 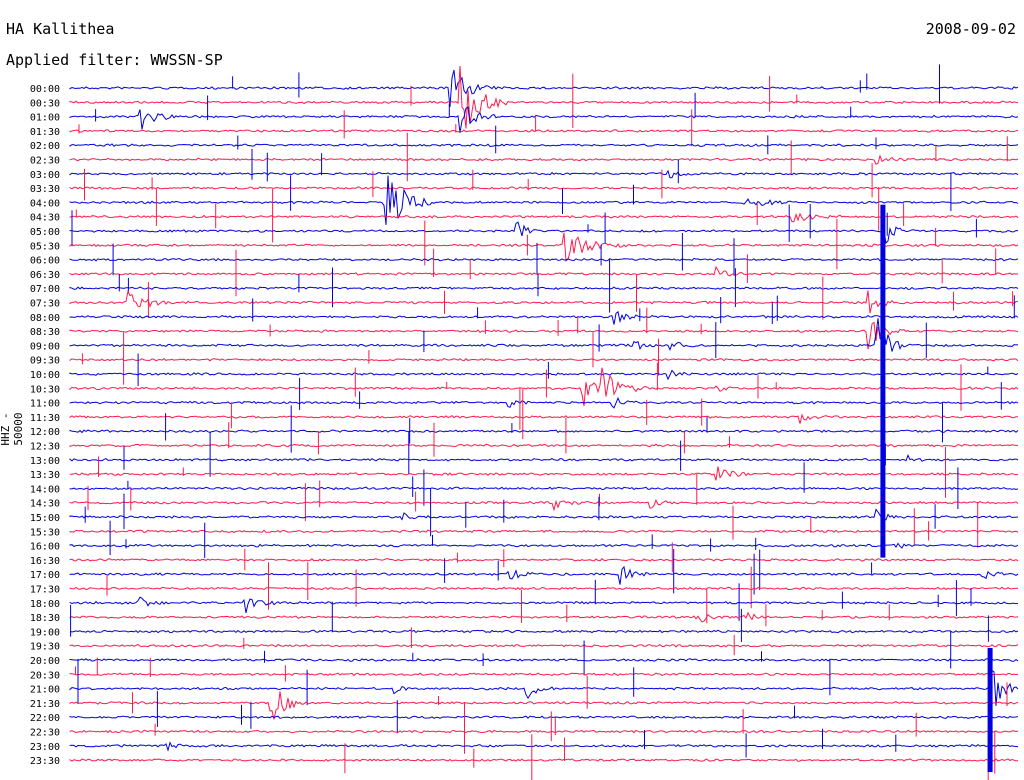 What do you see at coordinates (45, 518) in the screenshot?
I see `time-label: 15:00` at bounding box center [45, 518].